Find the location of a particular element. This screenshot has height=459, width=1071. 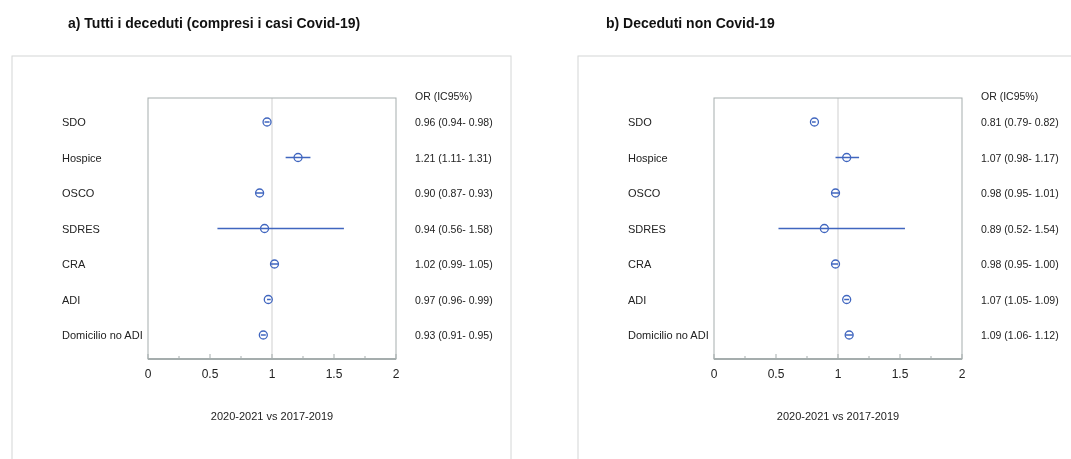

data-label: 0.81 (0.79- 0.82) is located at coordinates (1020, 122).